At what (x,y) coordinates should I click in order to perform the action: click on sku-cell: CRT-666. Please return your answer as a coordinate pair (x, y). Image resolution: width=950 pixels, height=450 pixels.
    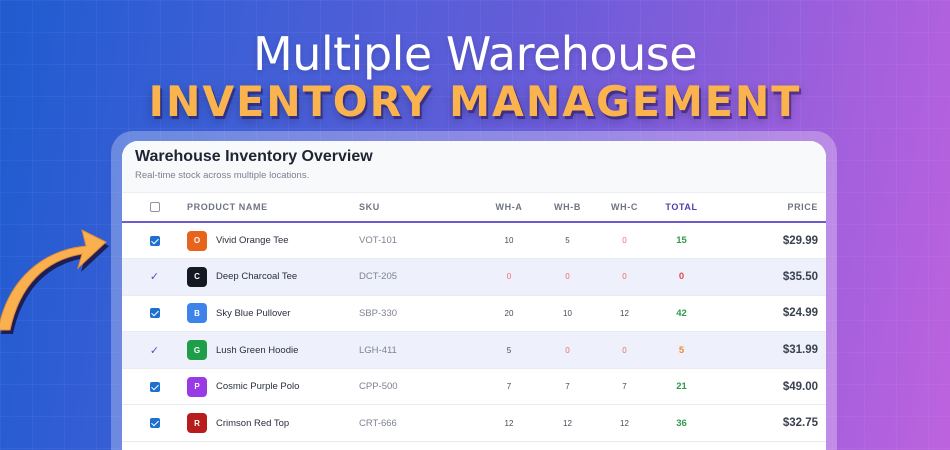
    Looking at the image, I should click on (419, 423).